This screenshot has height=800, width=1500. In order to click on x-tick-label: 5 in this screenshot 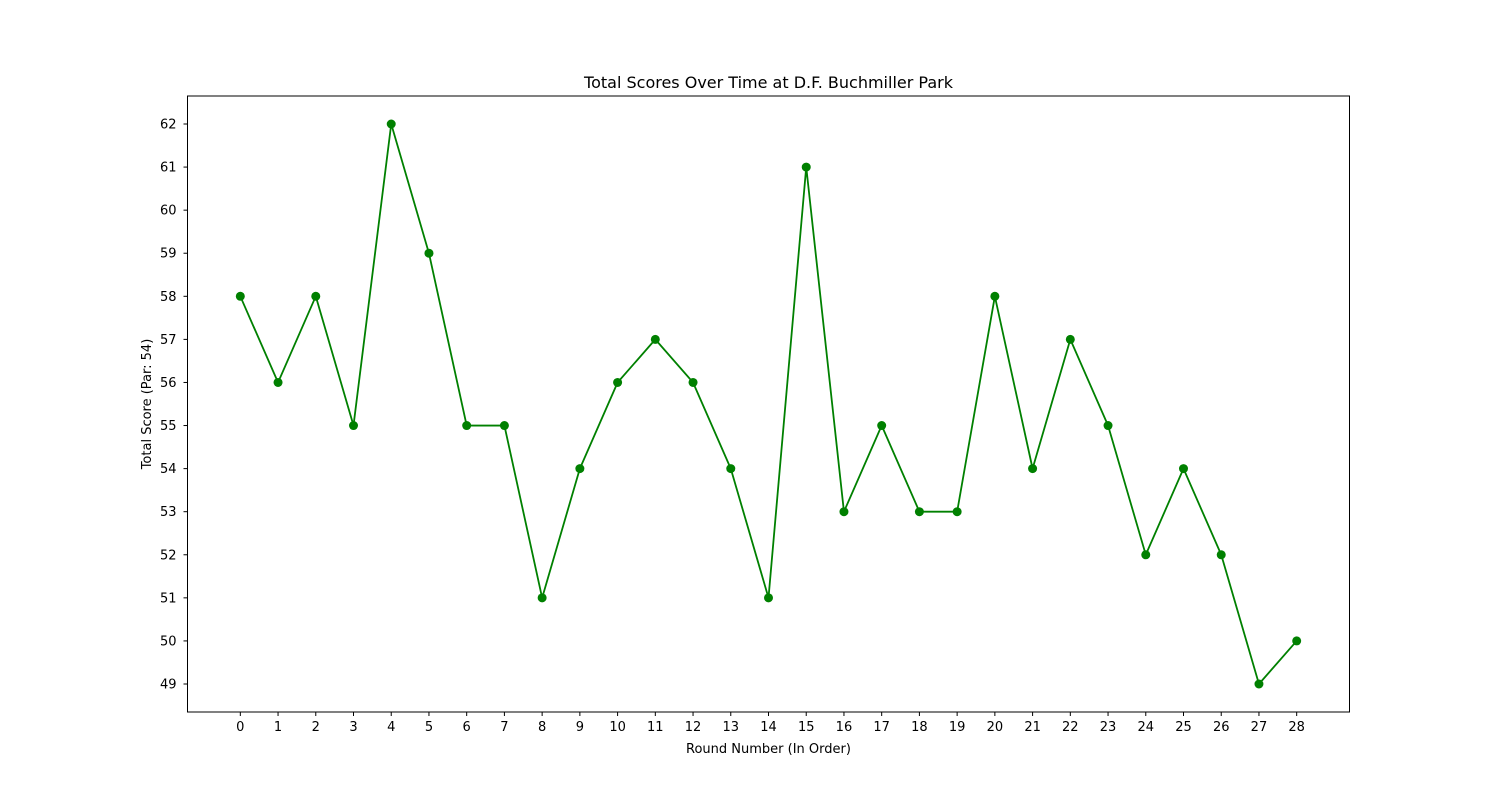, I will do `click(429, 727)`.